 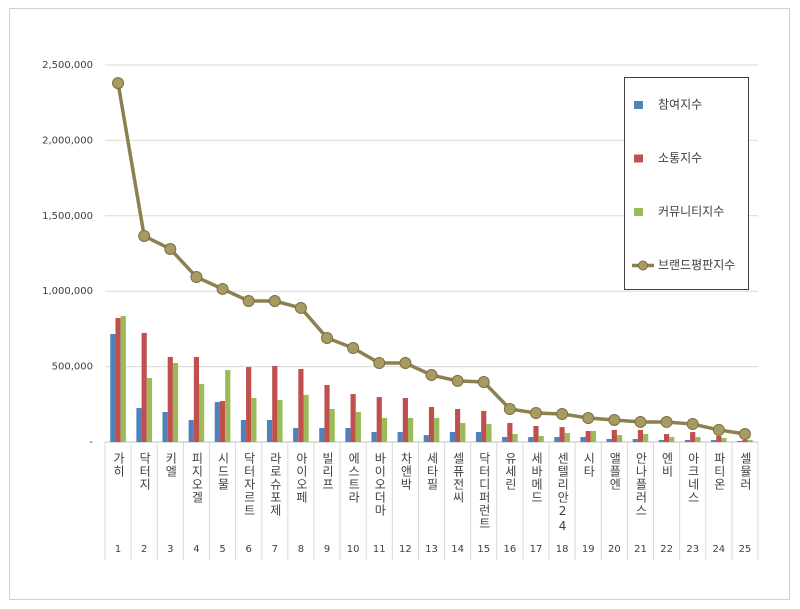 What do you see at coordinates (405, 549) in the screenshot?
I see `rank-label: 12` at bounding box center [405, 549].